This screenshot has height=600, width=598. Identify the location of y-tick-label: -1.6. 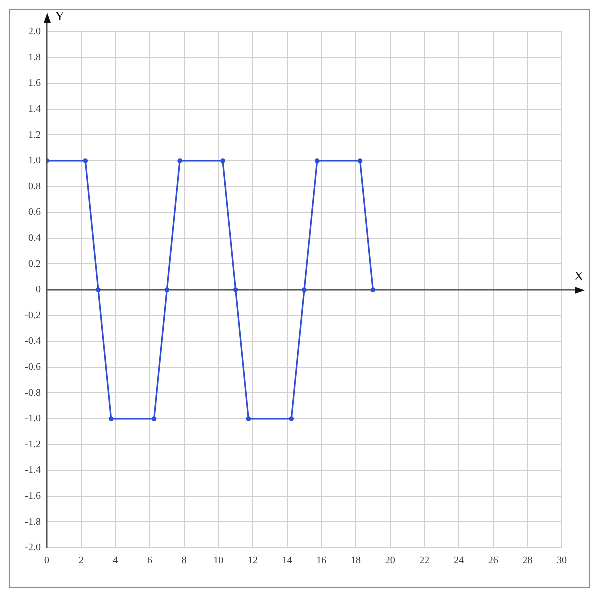
(33, 496).